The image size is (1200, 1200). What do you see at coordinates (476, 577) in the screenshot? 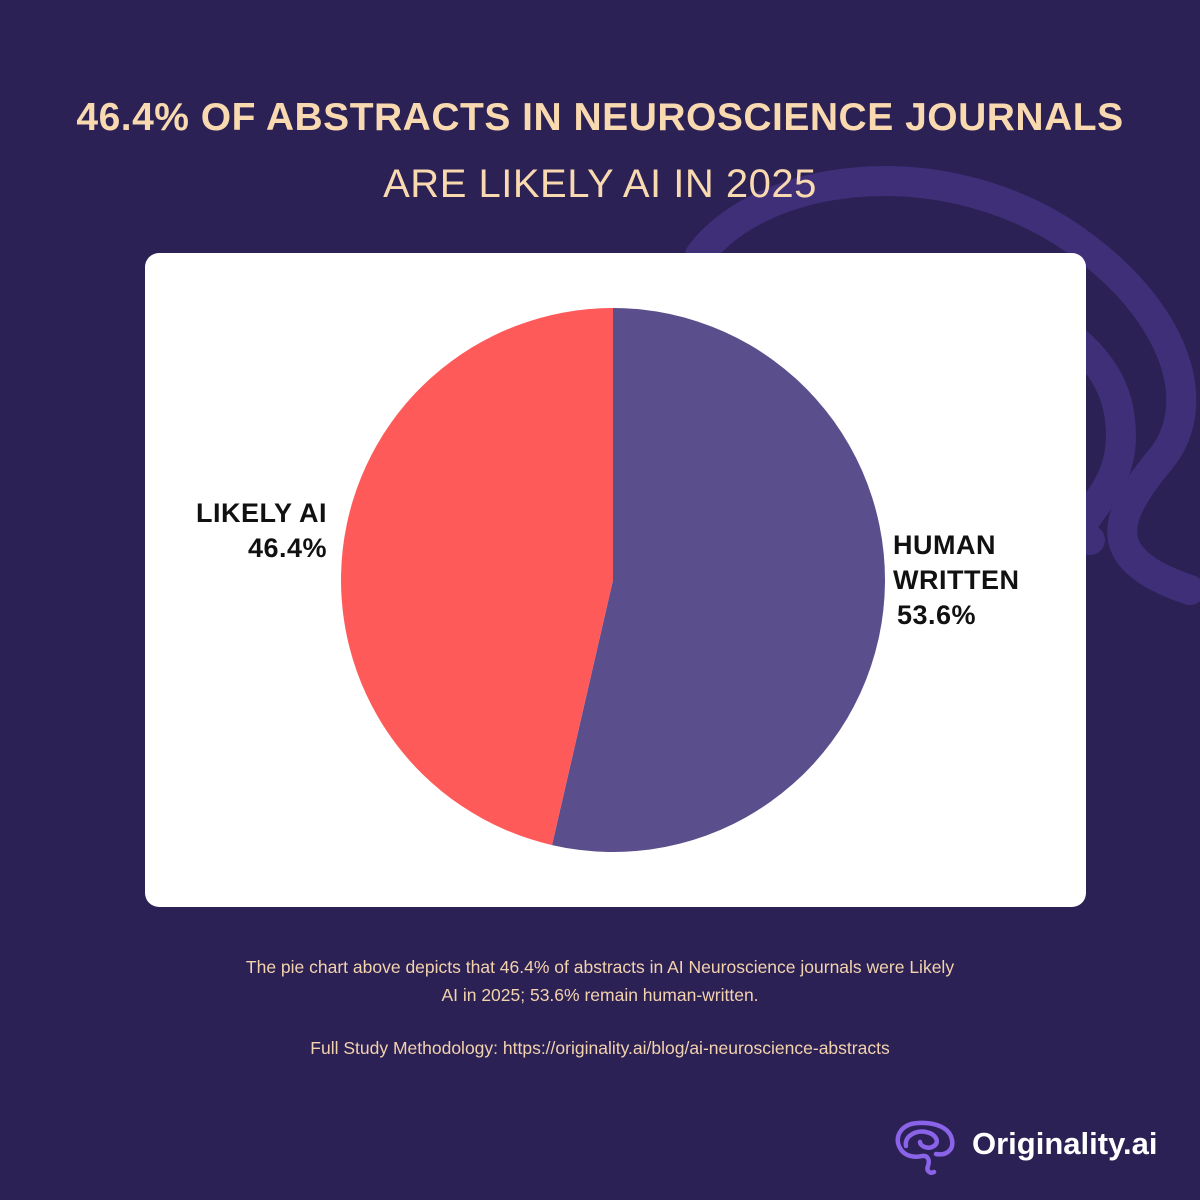
I see `pie-slice-likely-ai` at bounding box center [476, 577].